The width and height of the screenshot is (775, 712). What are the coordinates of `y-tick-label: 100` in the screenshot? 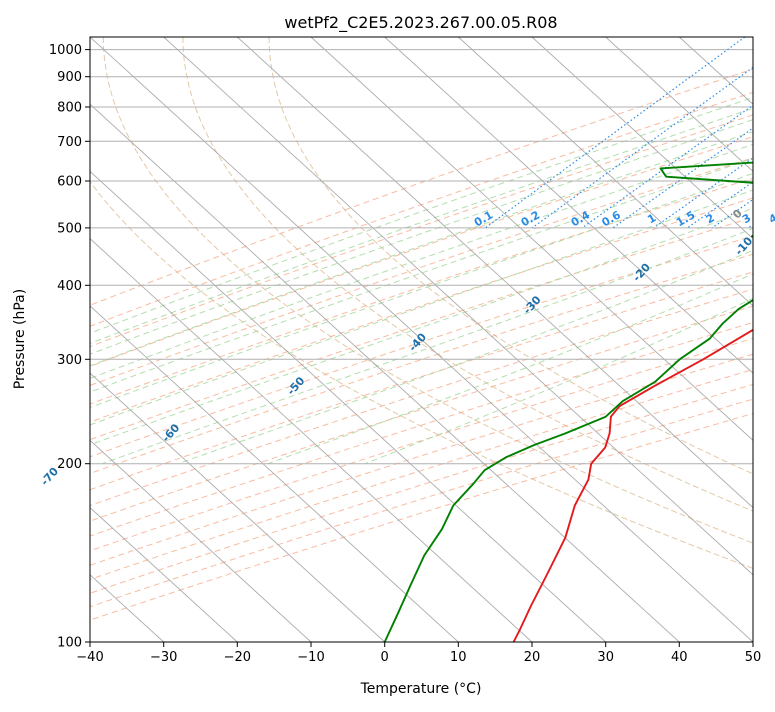 It's located at (69, 643).